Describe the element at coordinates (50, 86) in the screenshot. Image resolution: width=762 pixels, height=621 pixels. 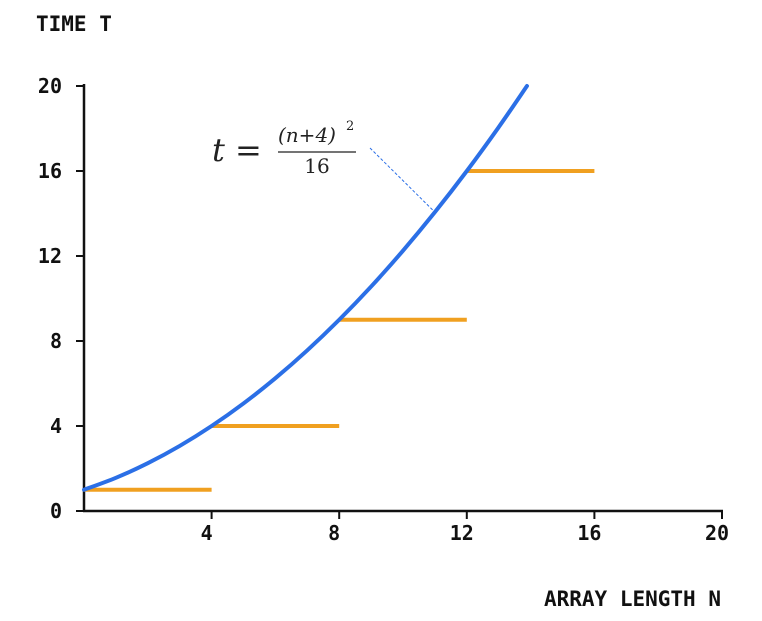
I see `y-tick-label: 20` at that location.